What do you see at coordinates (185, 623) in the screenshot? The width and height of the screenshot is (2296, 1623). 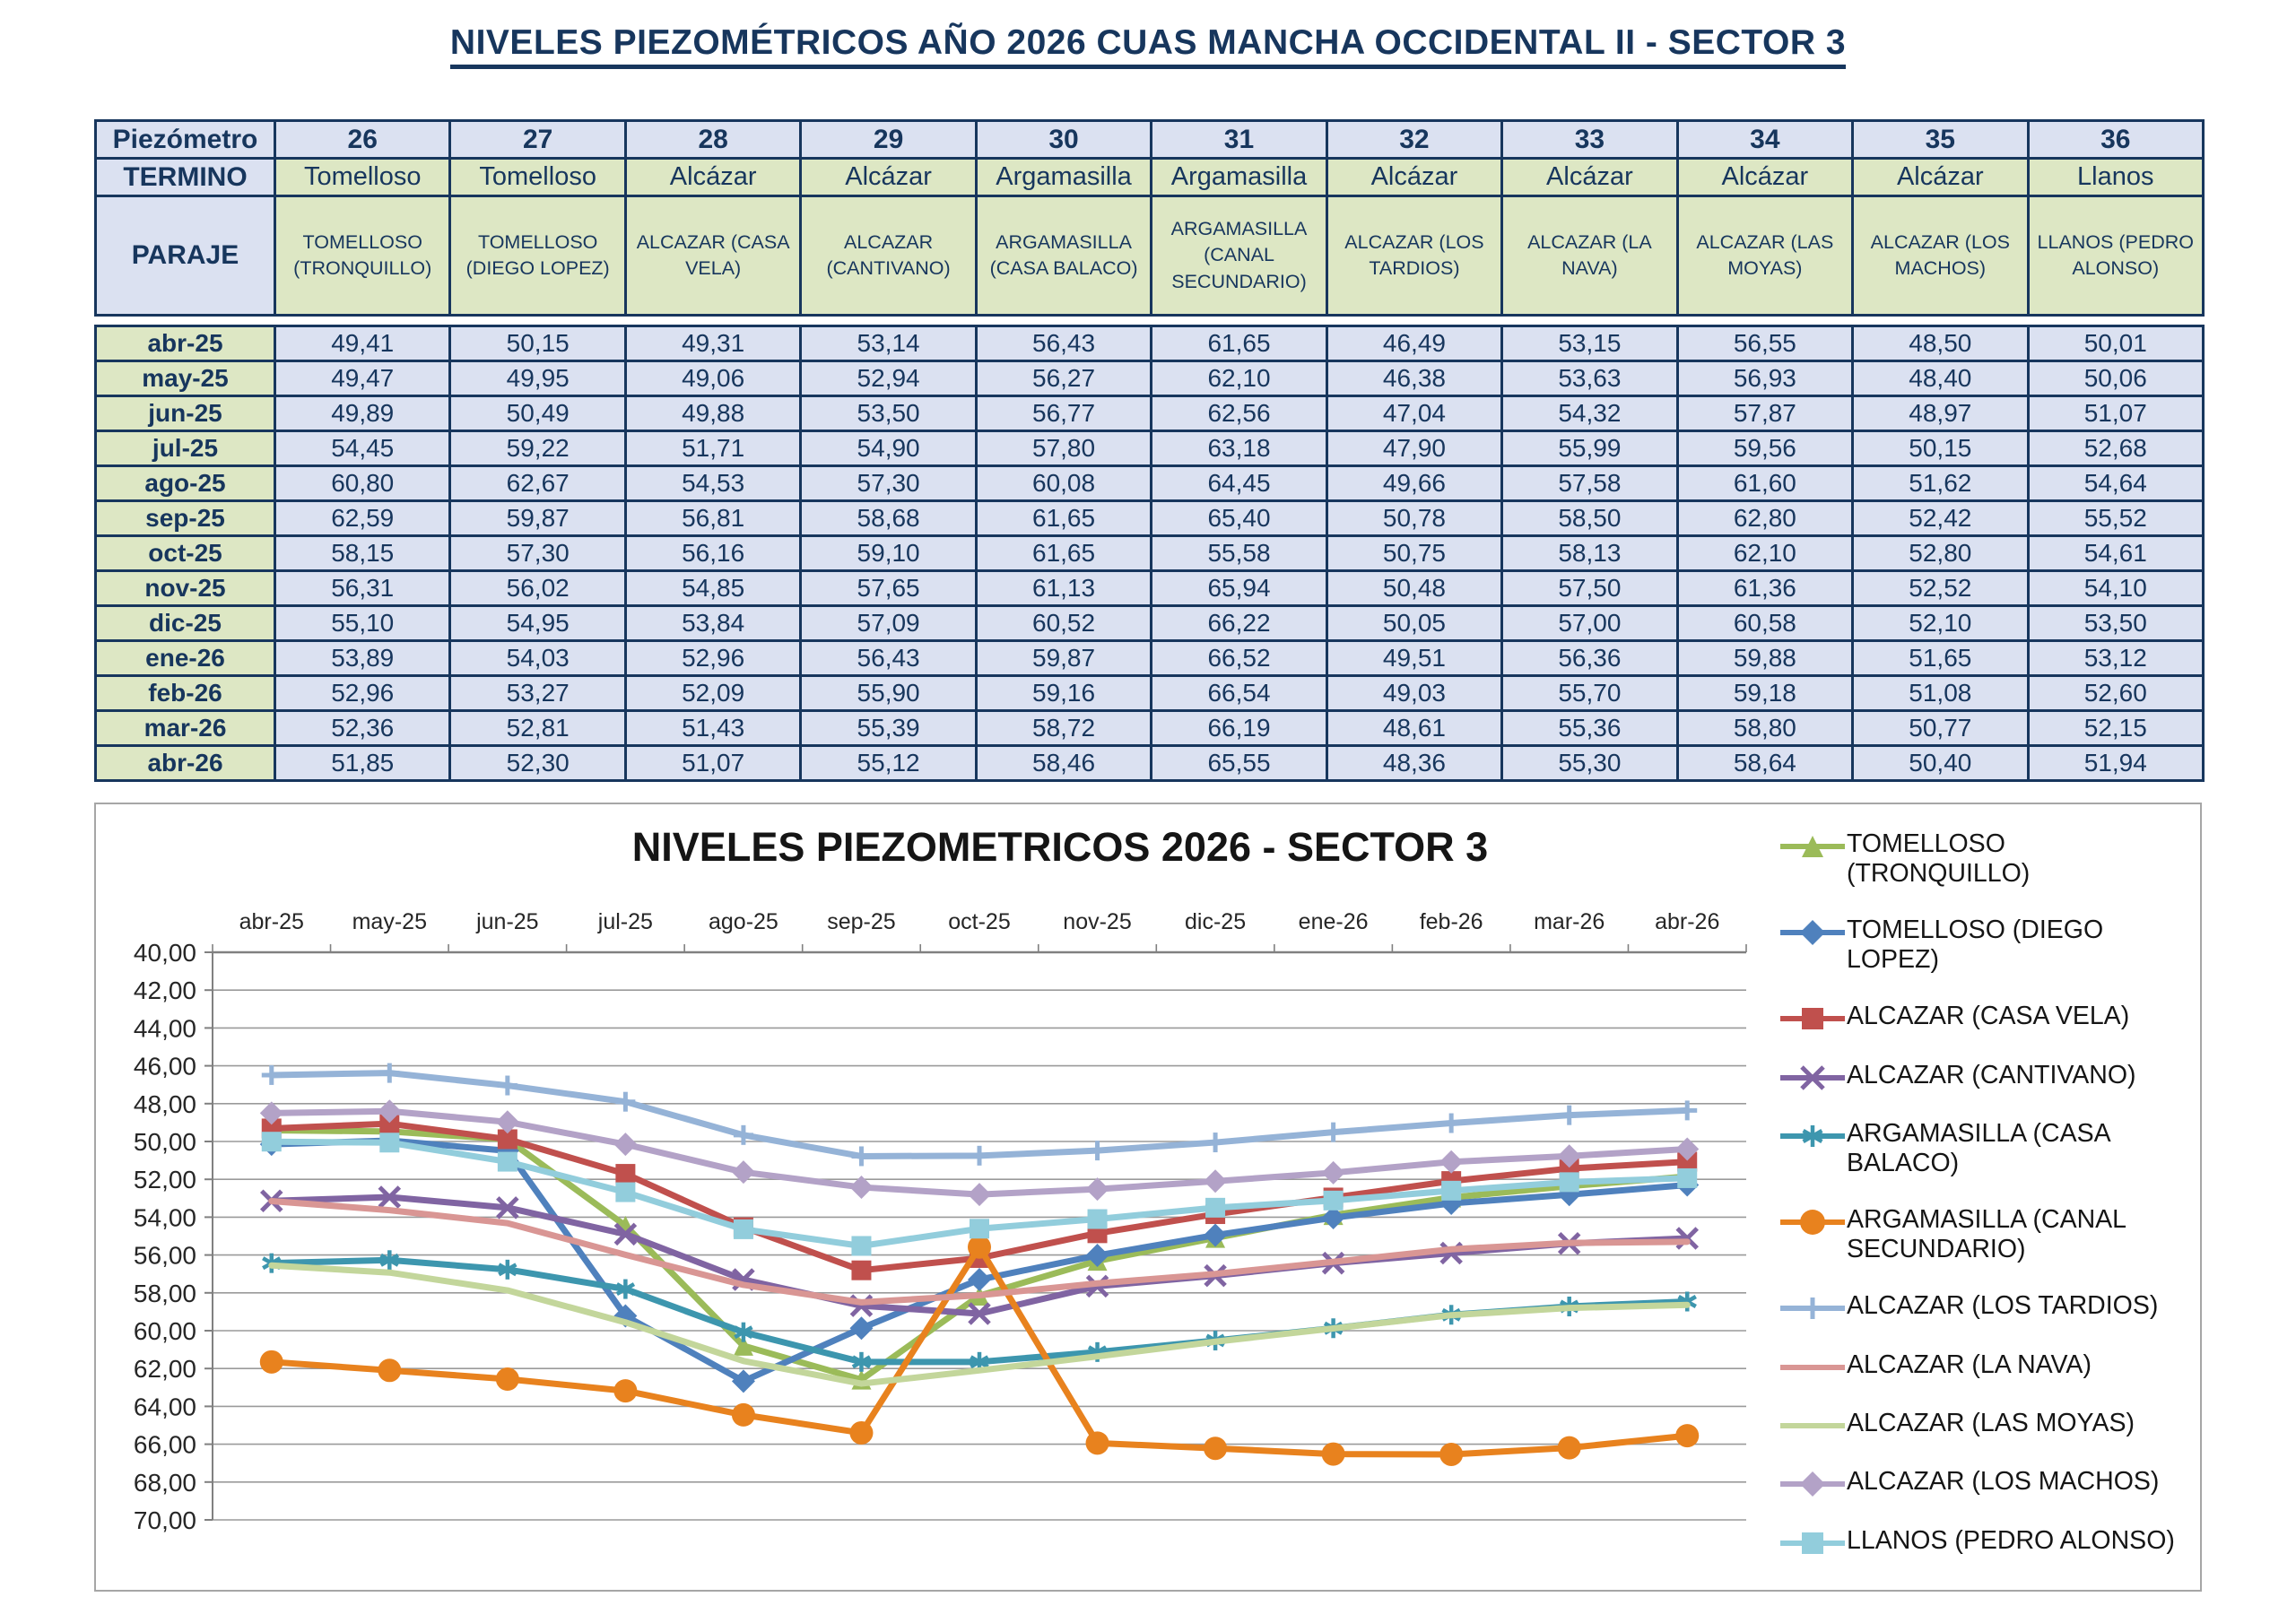 I see `month-cell: dic-25` at bounding box center [185, 623].